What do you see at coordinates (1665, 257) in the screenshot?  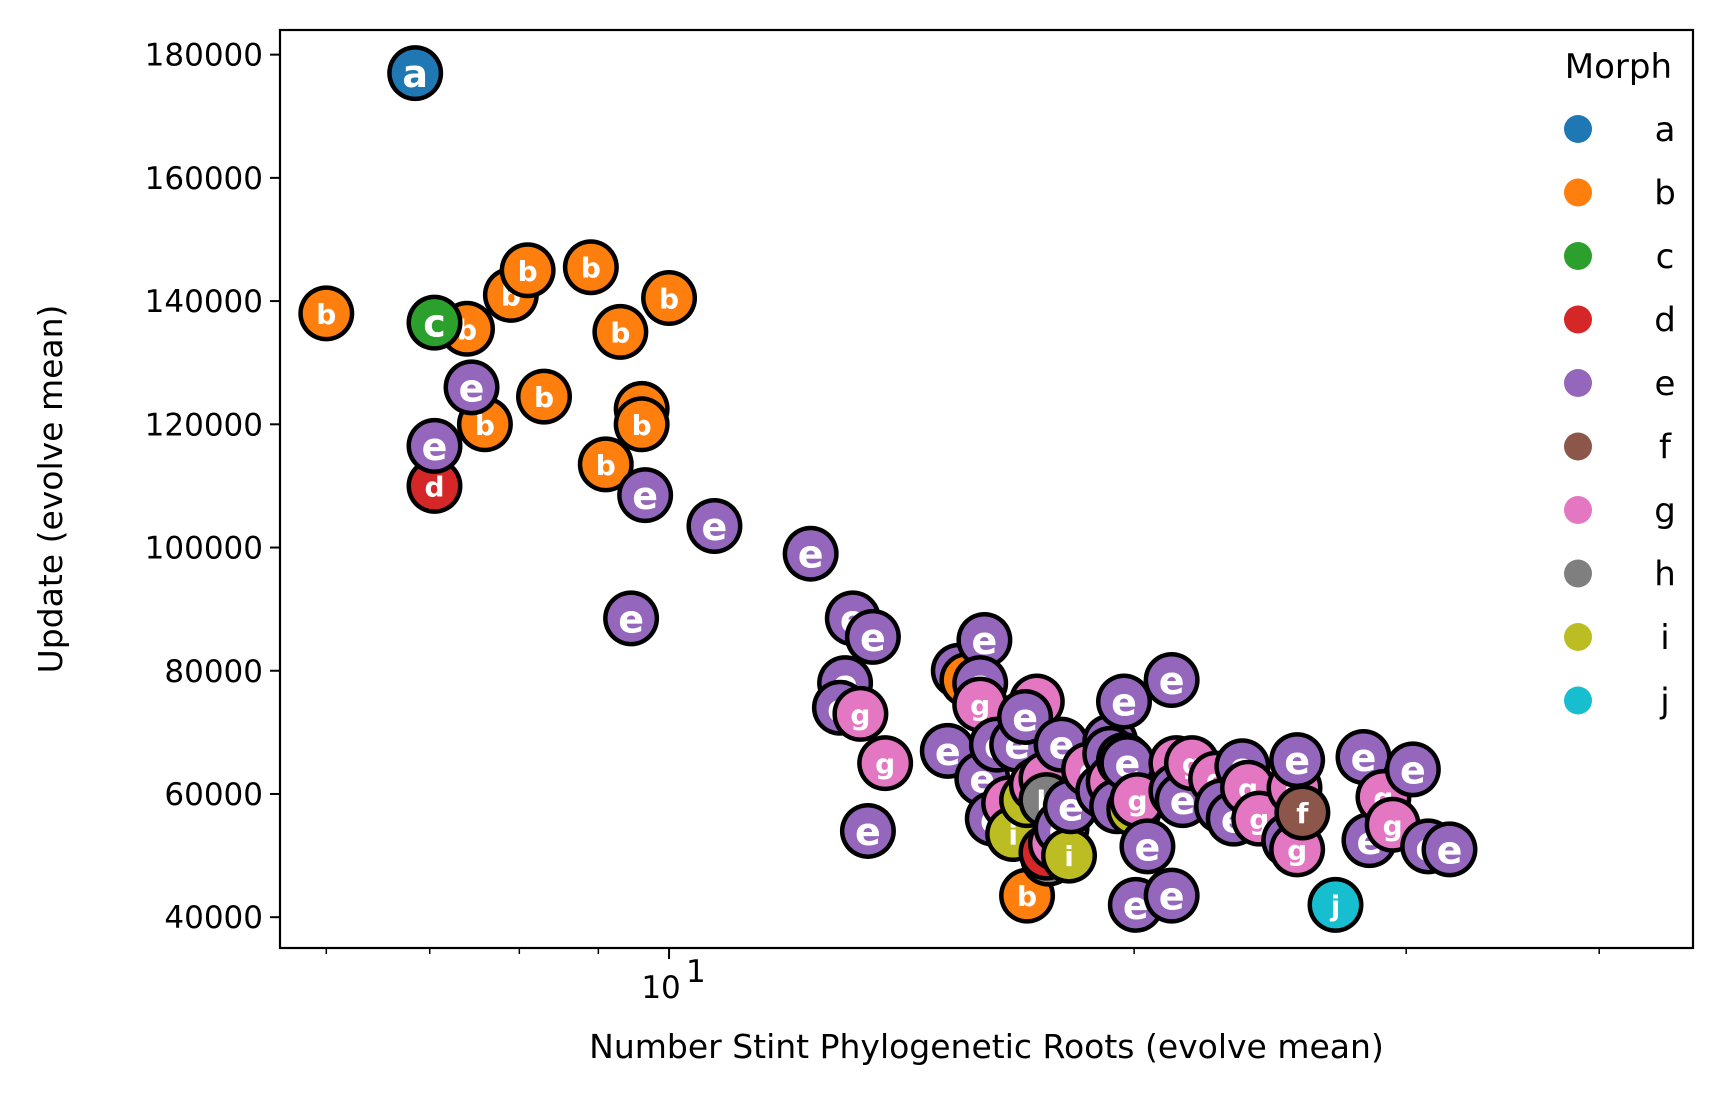 I see `legend-label: c` at bounding box center [1665, 257].